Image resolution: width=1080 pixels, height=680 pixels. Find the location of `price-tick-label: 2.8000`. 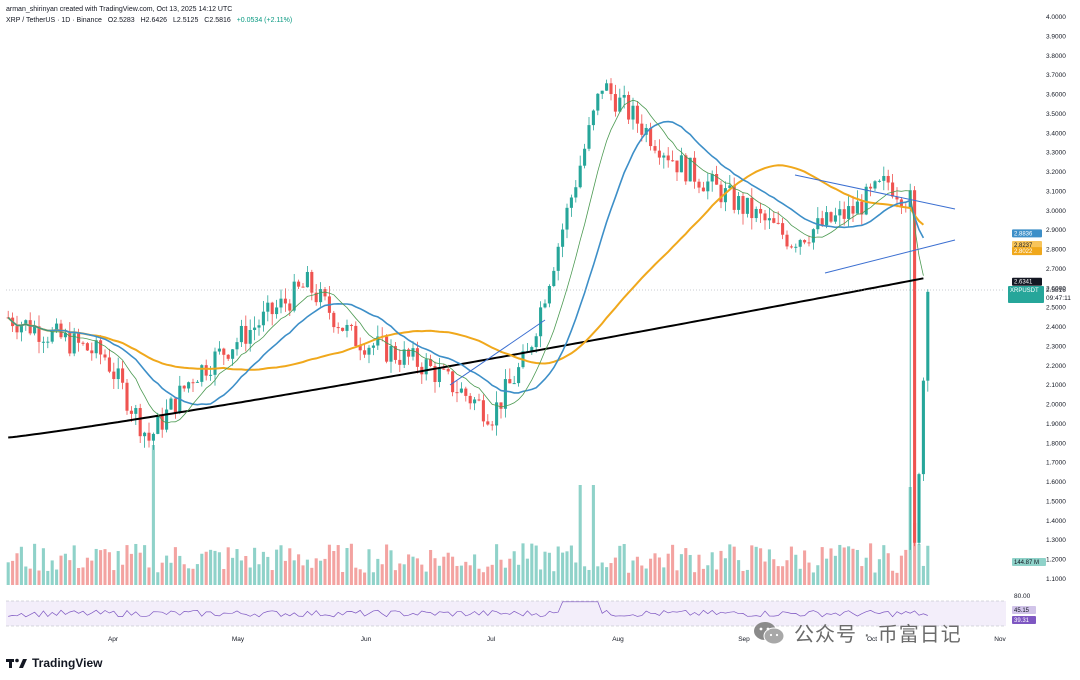

price-tick-label: 2.8000 is located at coordinates (1056, 250).